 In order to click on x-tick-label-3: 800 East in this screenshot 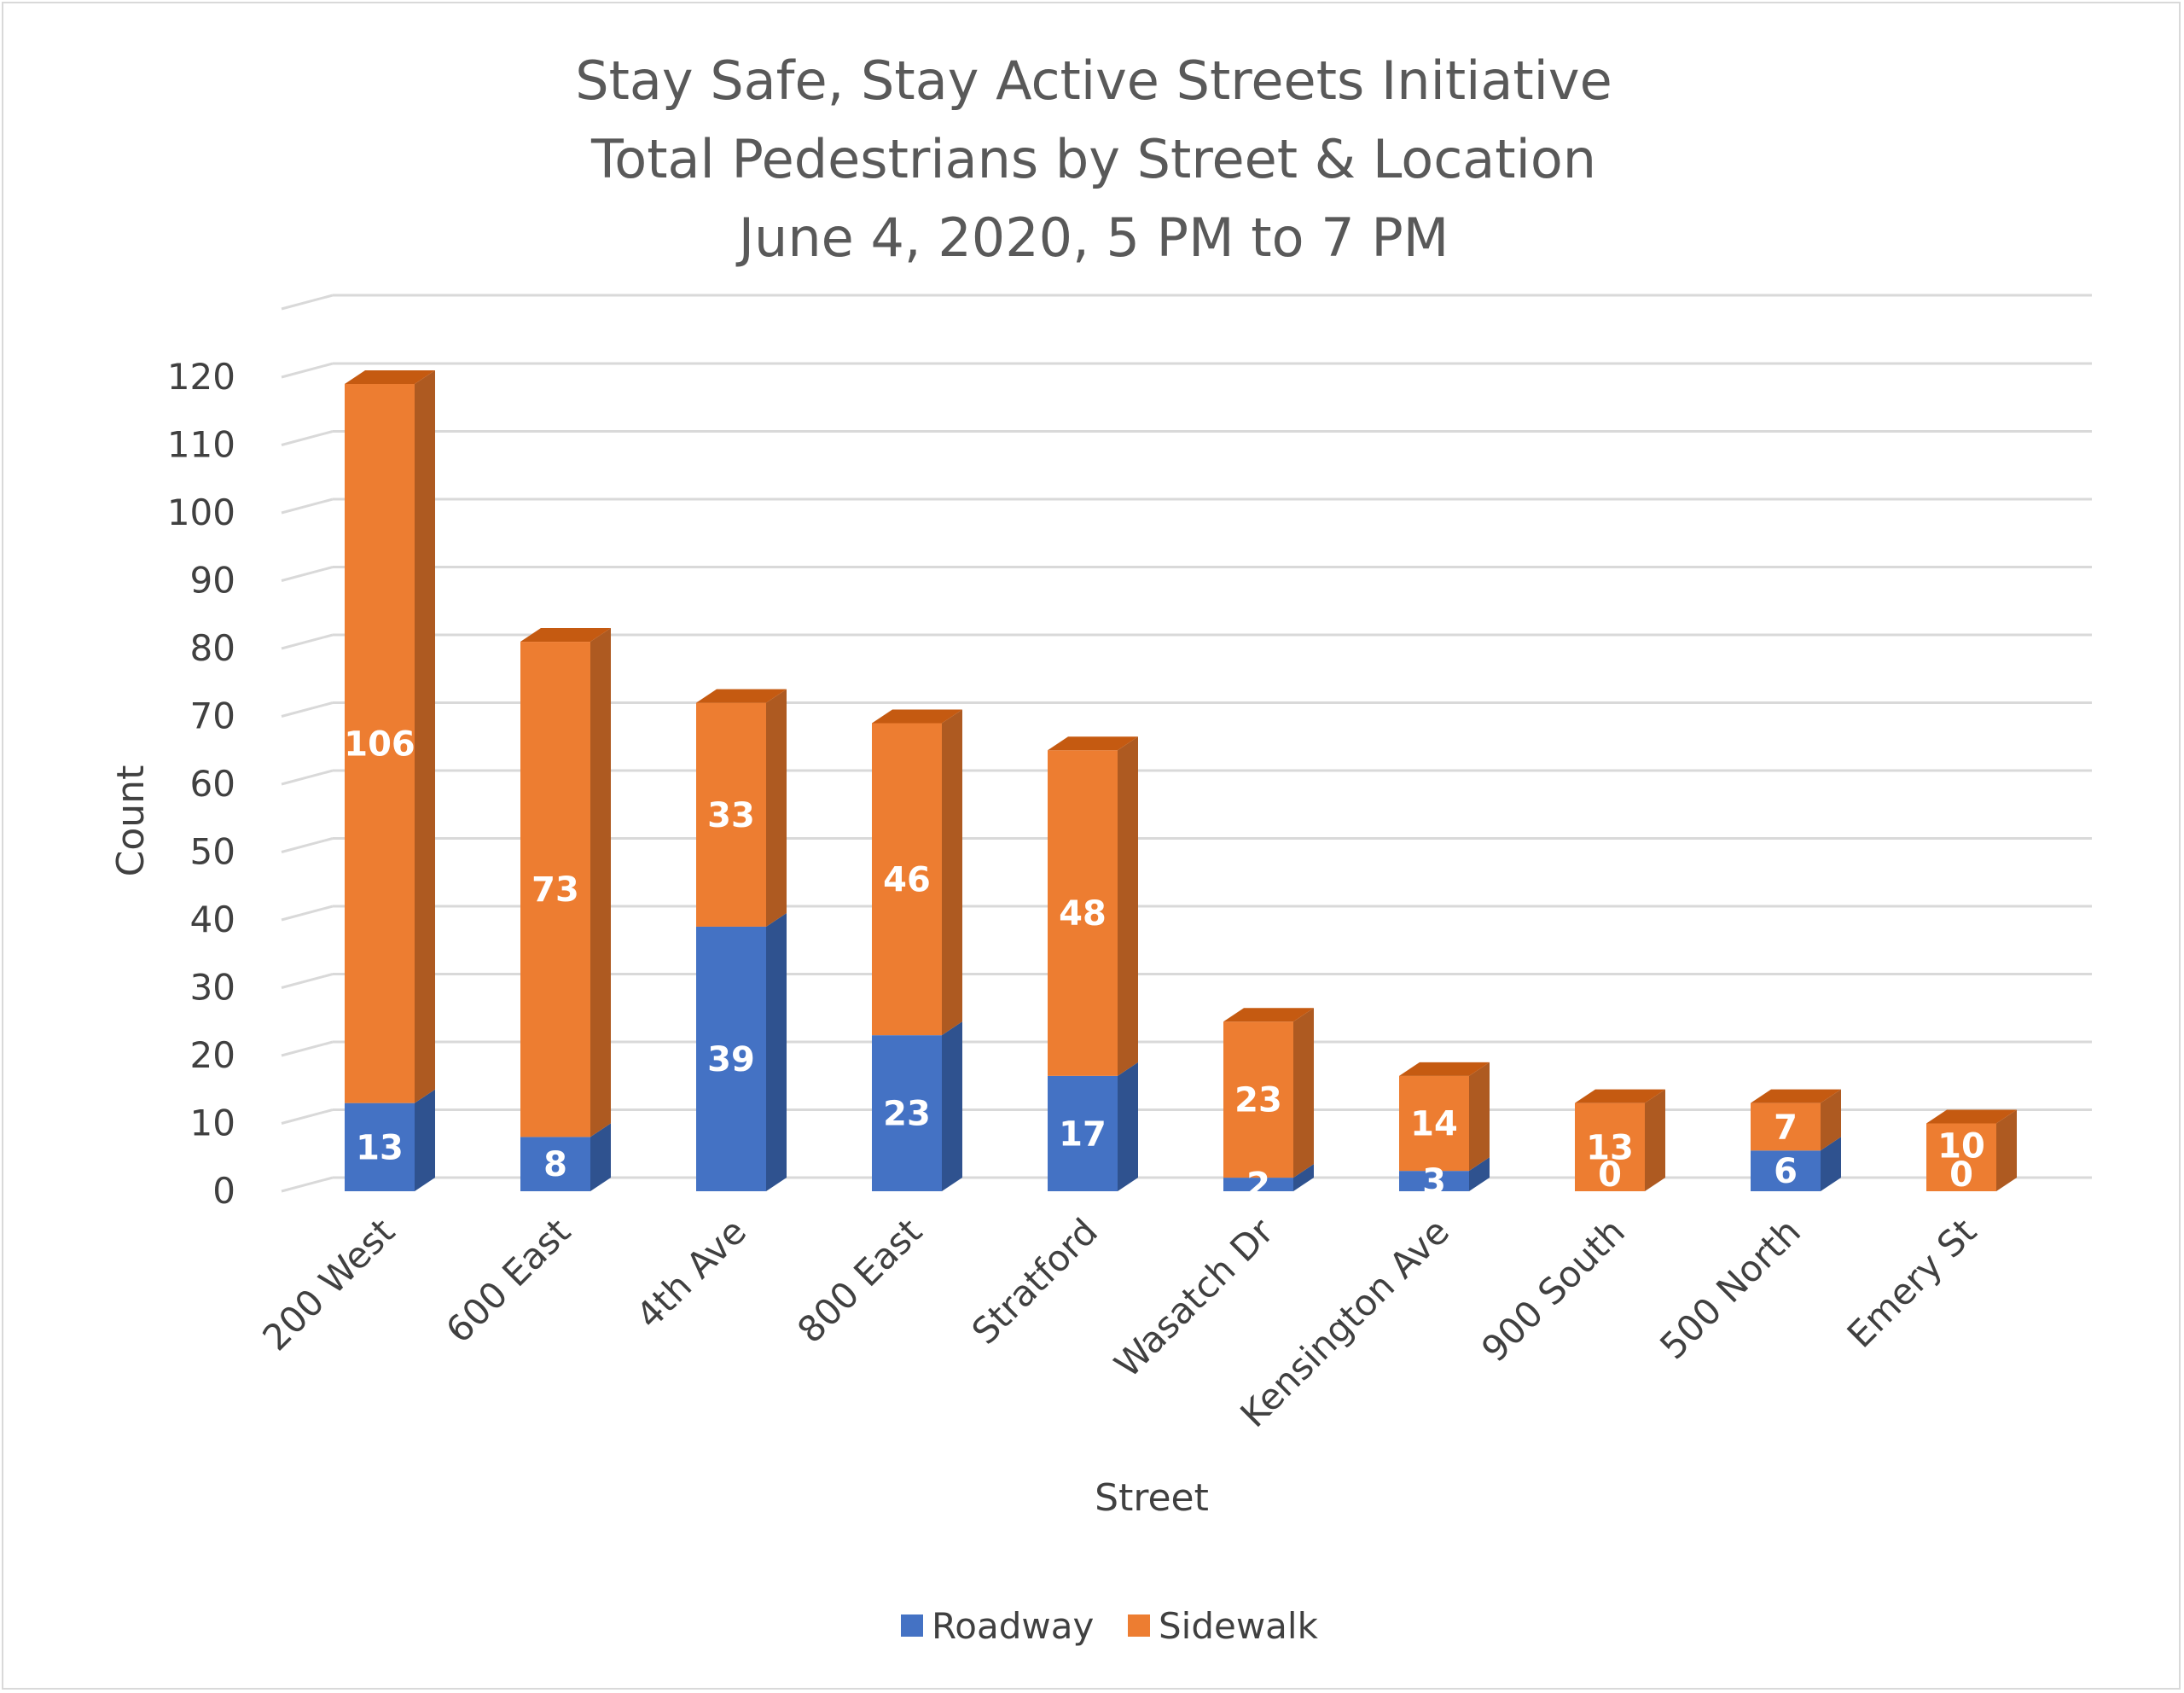, I will do `click(860, 1280)`.